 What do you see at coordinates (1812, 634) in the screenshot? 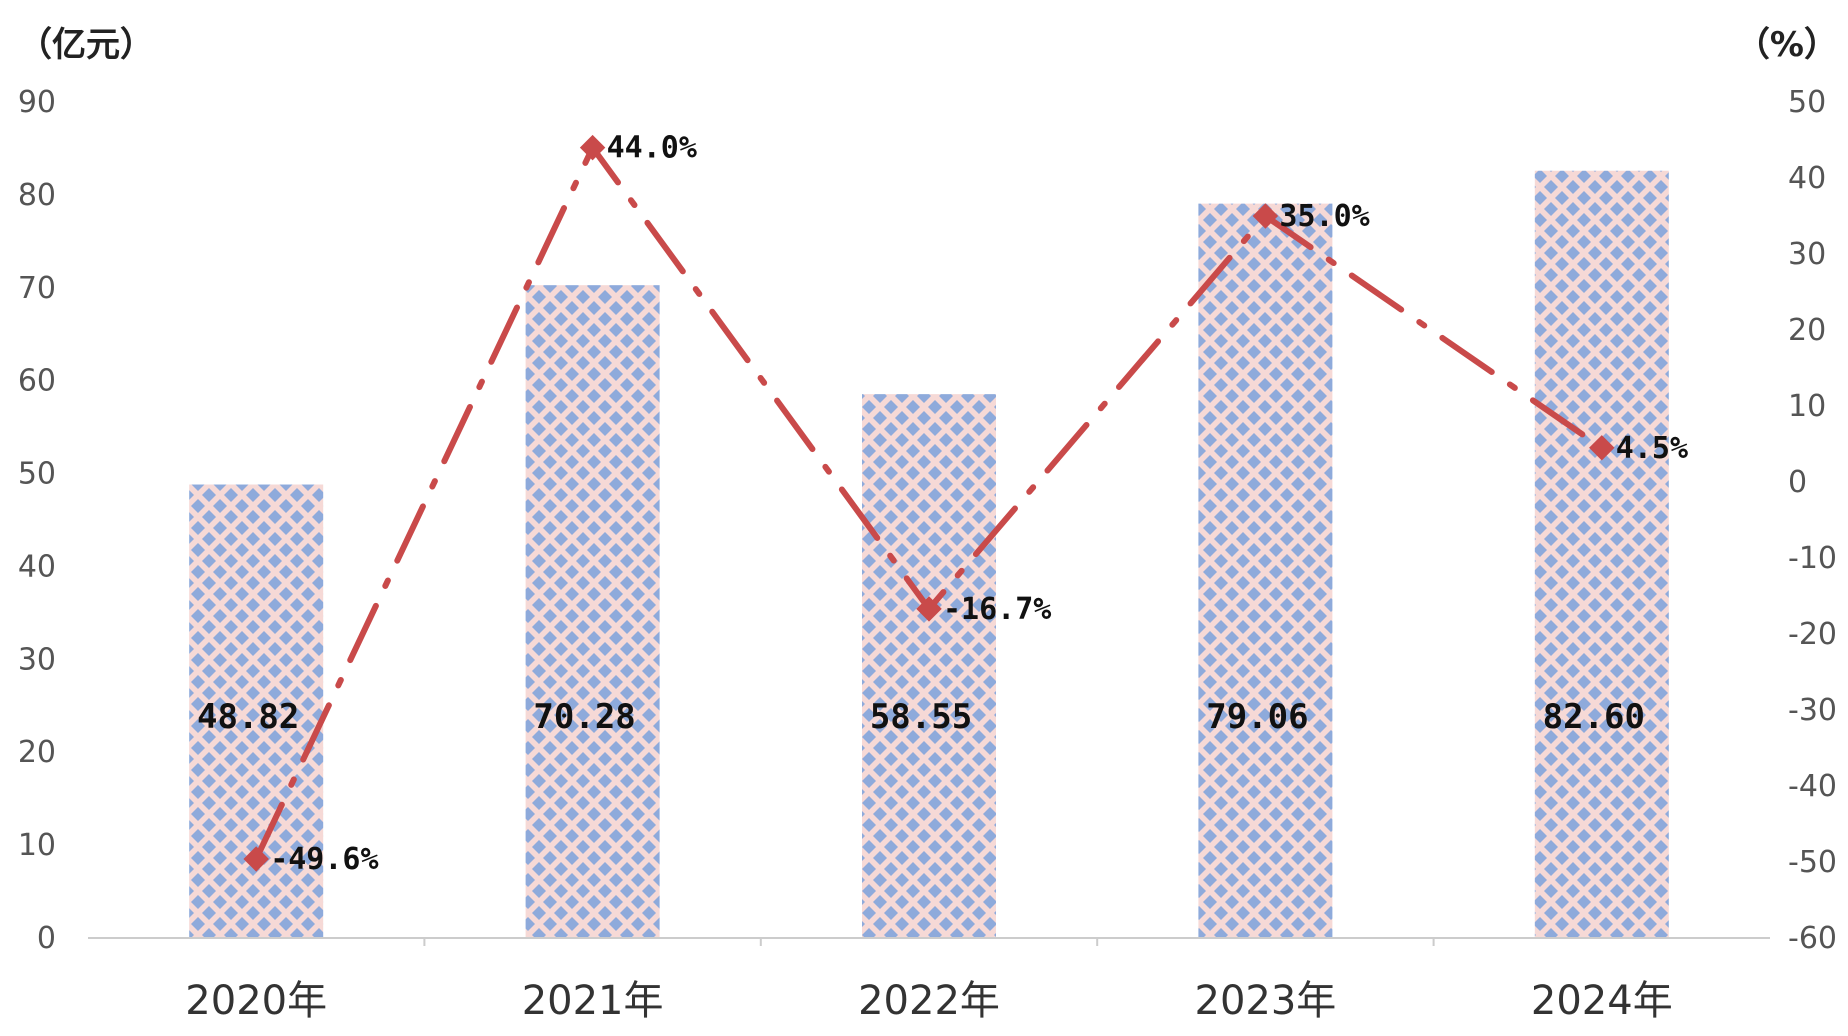
I see `right-tick-label: -20` at bounding box center [1812, 634].